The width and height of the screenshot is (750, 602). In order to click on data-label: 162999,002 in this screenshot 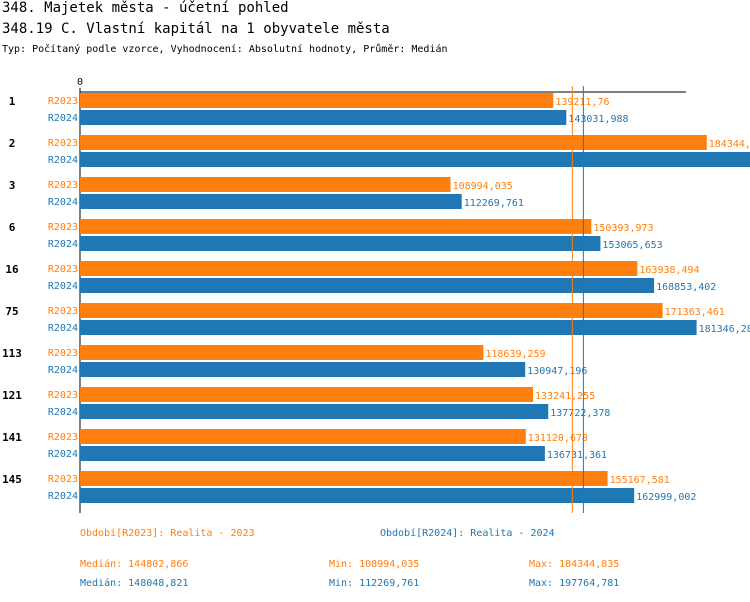, I will do `click(666, 497)`.